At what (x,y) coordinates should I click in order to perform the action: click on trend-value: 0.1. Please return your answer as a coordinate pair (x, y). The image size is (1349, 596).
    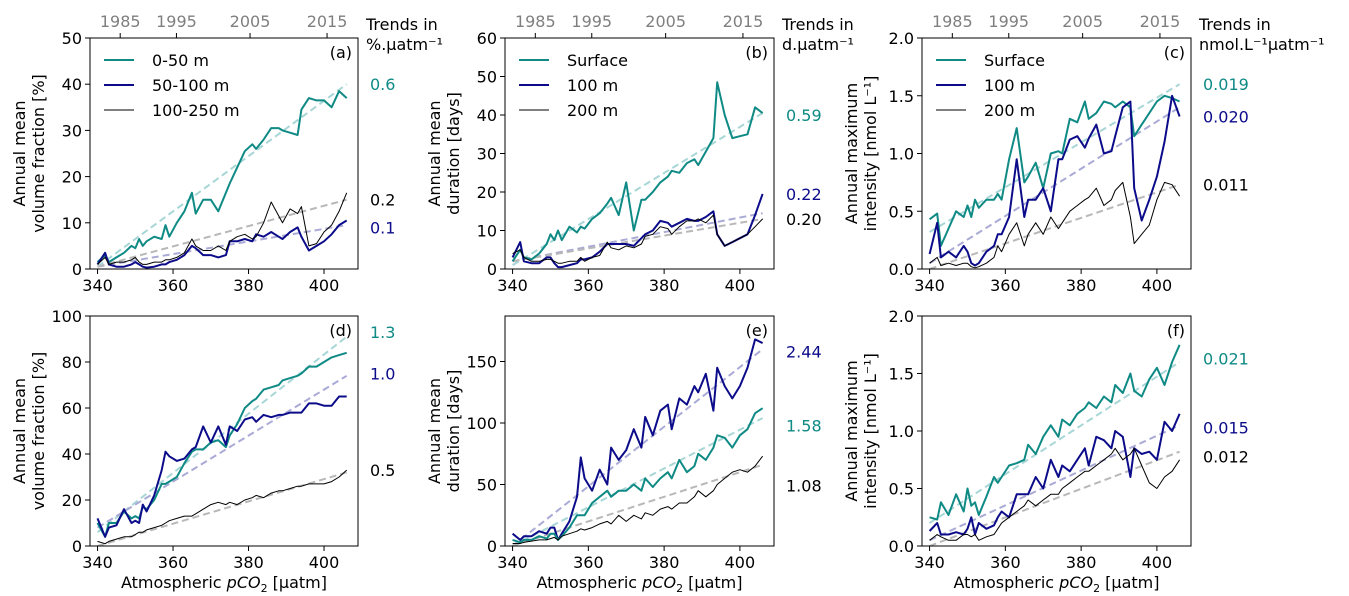
    Looking at the image, I should click on (382, 227).